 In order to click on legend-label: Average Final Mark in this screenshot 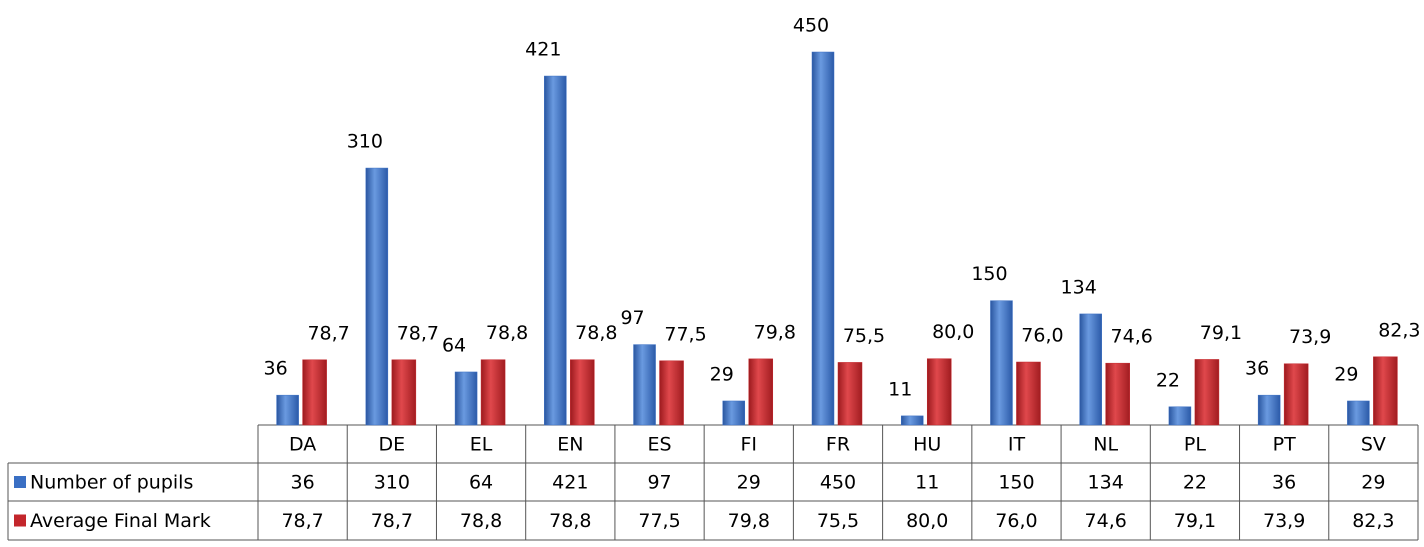, I will do `click(120, 521)`.